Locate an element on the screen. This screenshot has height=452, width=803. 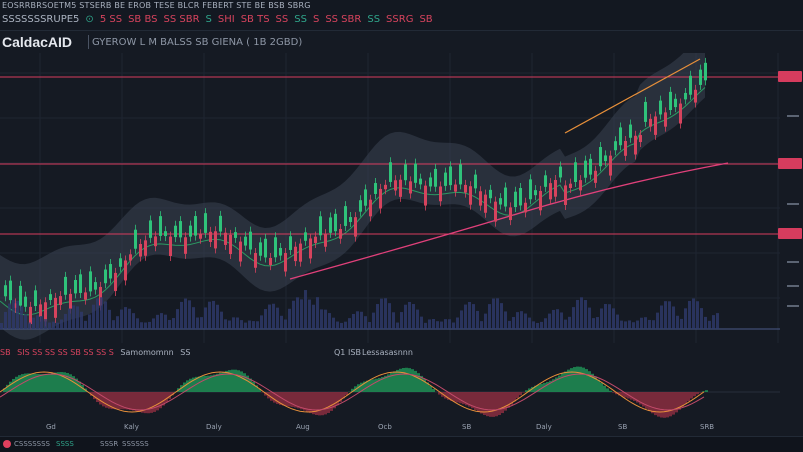
indicator-pane is located at coordinates (390, 392).